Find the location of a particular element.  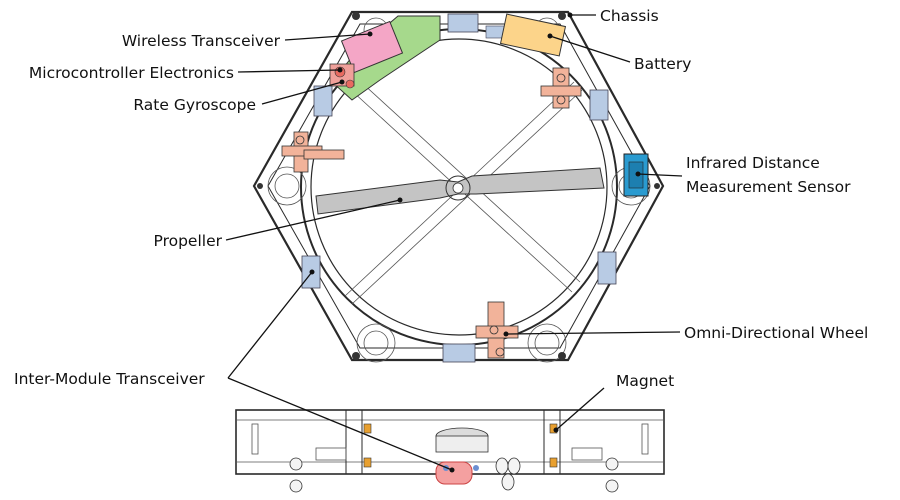

label-inter-module-transceiver: Inter-Module Transceiver is located at coordinates (109, 379).